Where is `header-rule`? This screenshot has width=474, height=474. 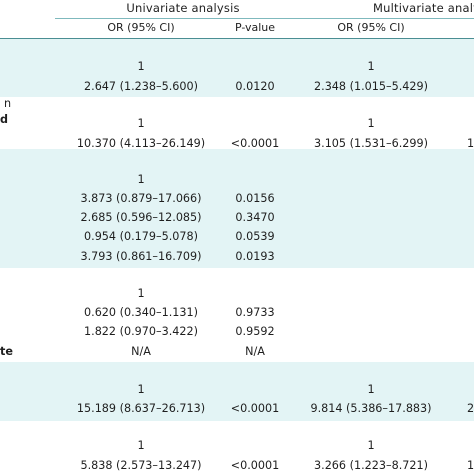 header-rule is located at coordinates (264, 18).